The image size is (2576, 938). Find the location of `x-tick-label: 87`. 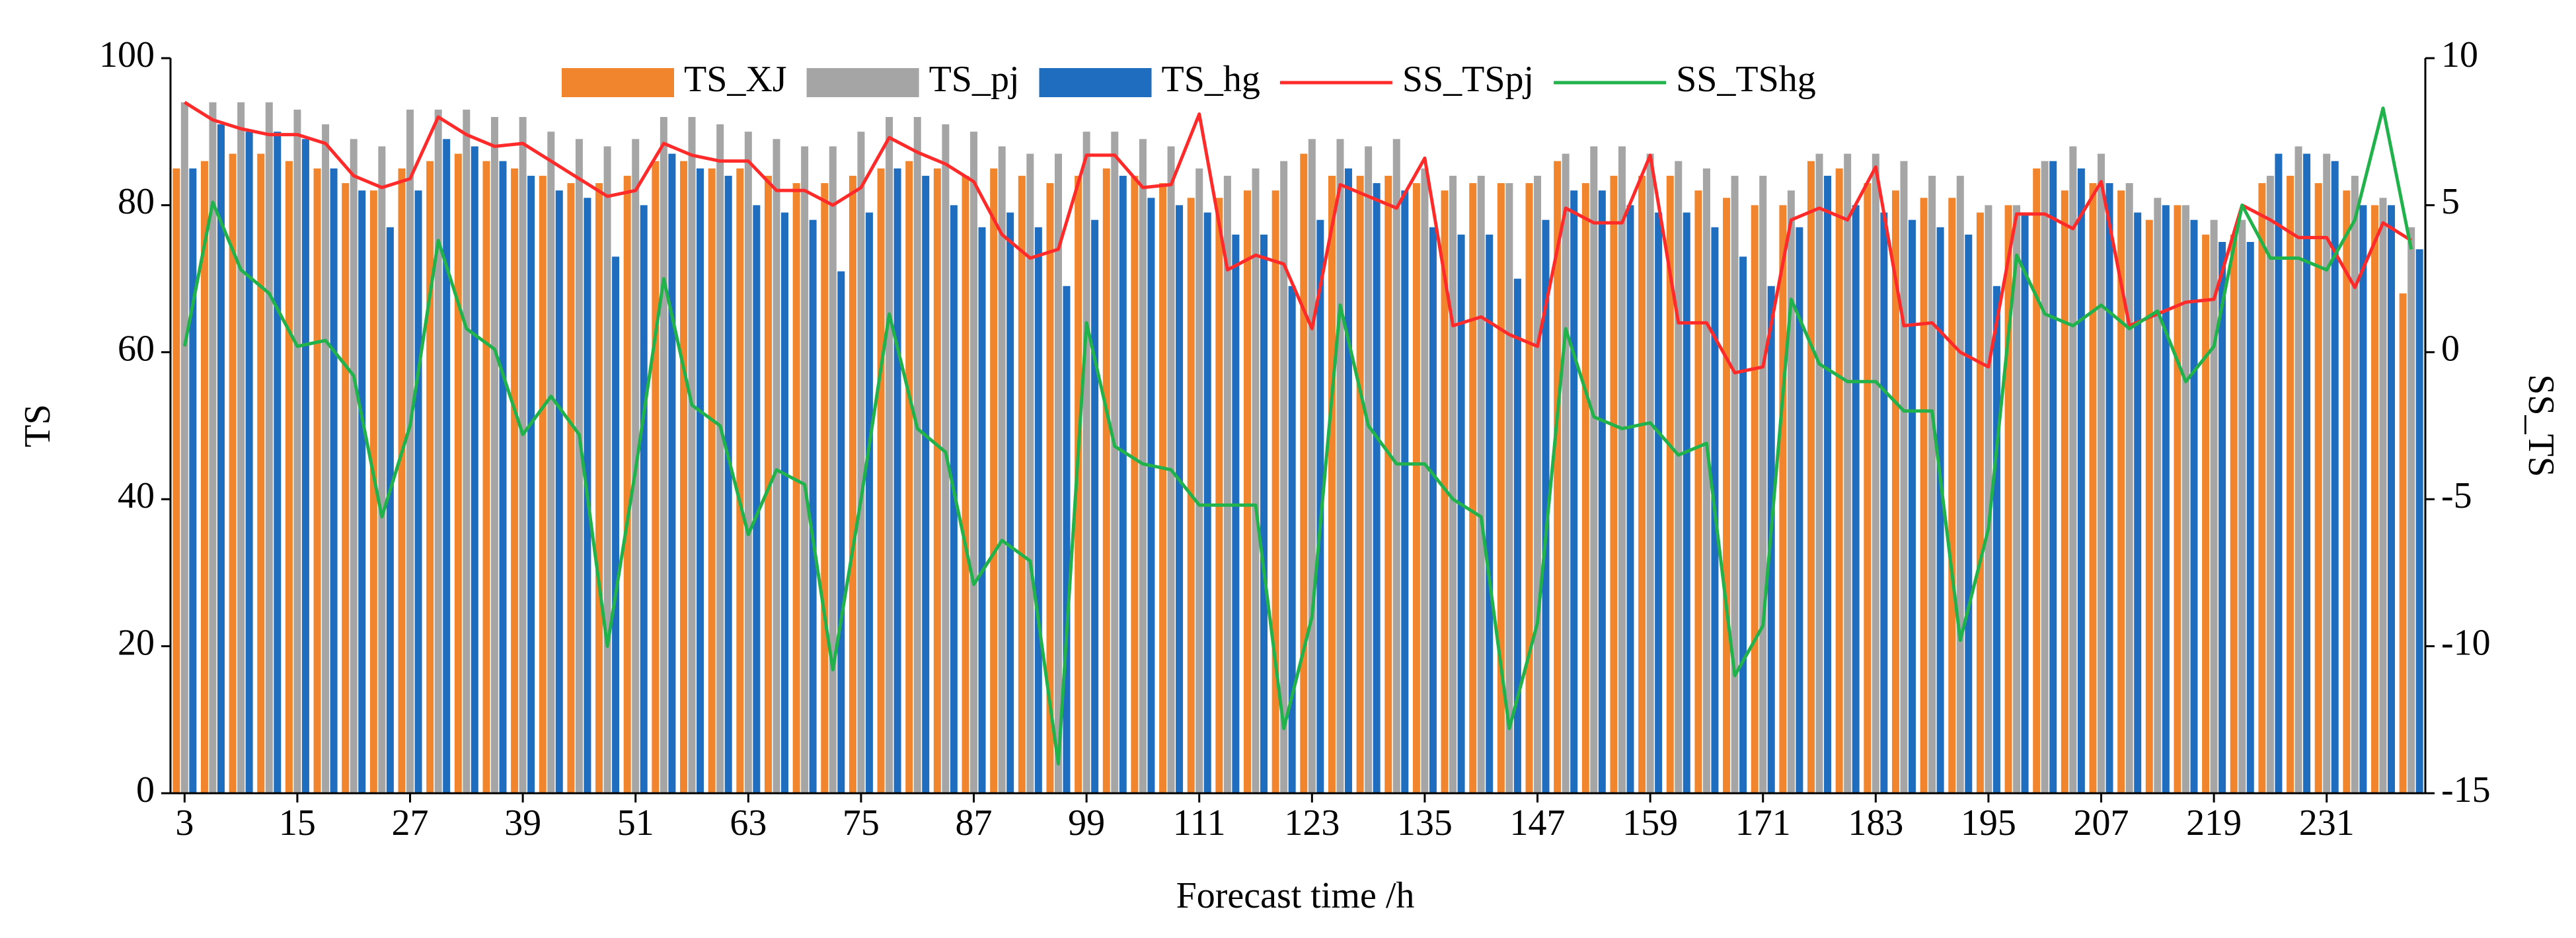

x-tick-label: 87 is located at coordinates (974, 822).